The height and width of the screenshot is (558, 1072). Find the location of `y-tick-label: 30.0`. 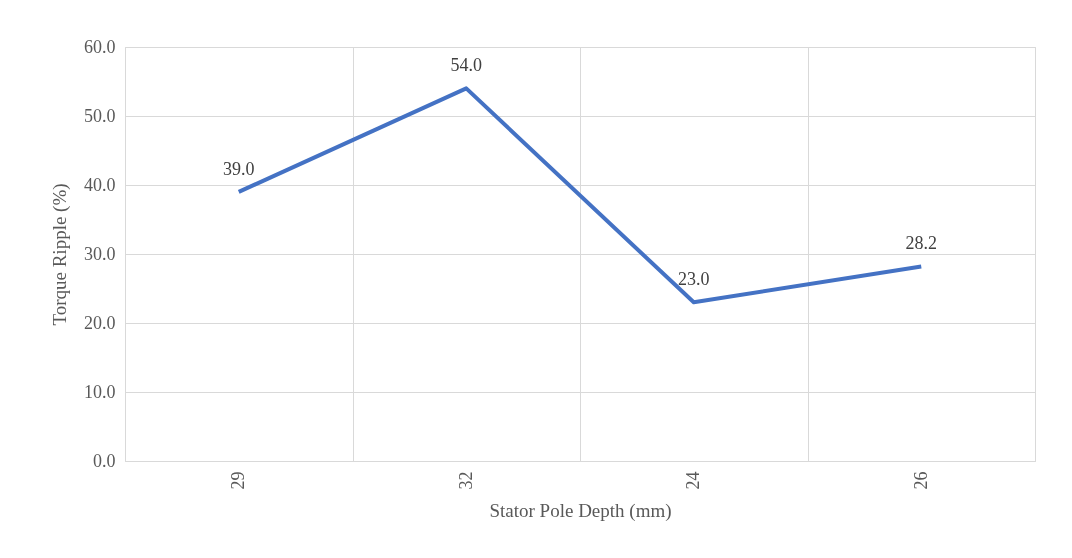

y-tick-label: 30.0 is located at coordinates (100, 253).